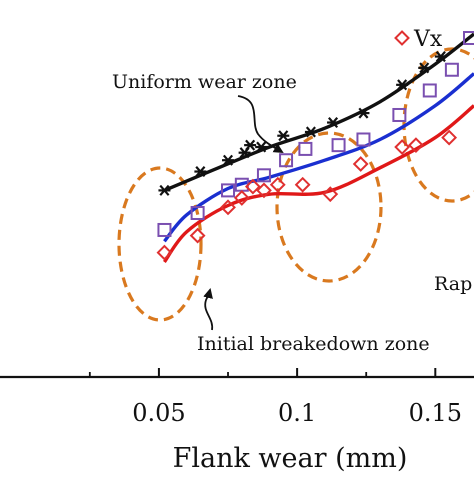  What do you see at coordinates (237, 397) in the screenshot?
I see `x-axis: 0.05 0.1 0.15` at bounding box center [237, 397].